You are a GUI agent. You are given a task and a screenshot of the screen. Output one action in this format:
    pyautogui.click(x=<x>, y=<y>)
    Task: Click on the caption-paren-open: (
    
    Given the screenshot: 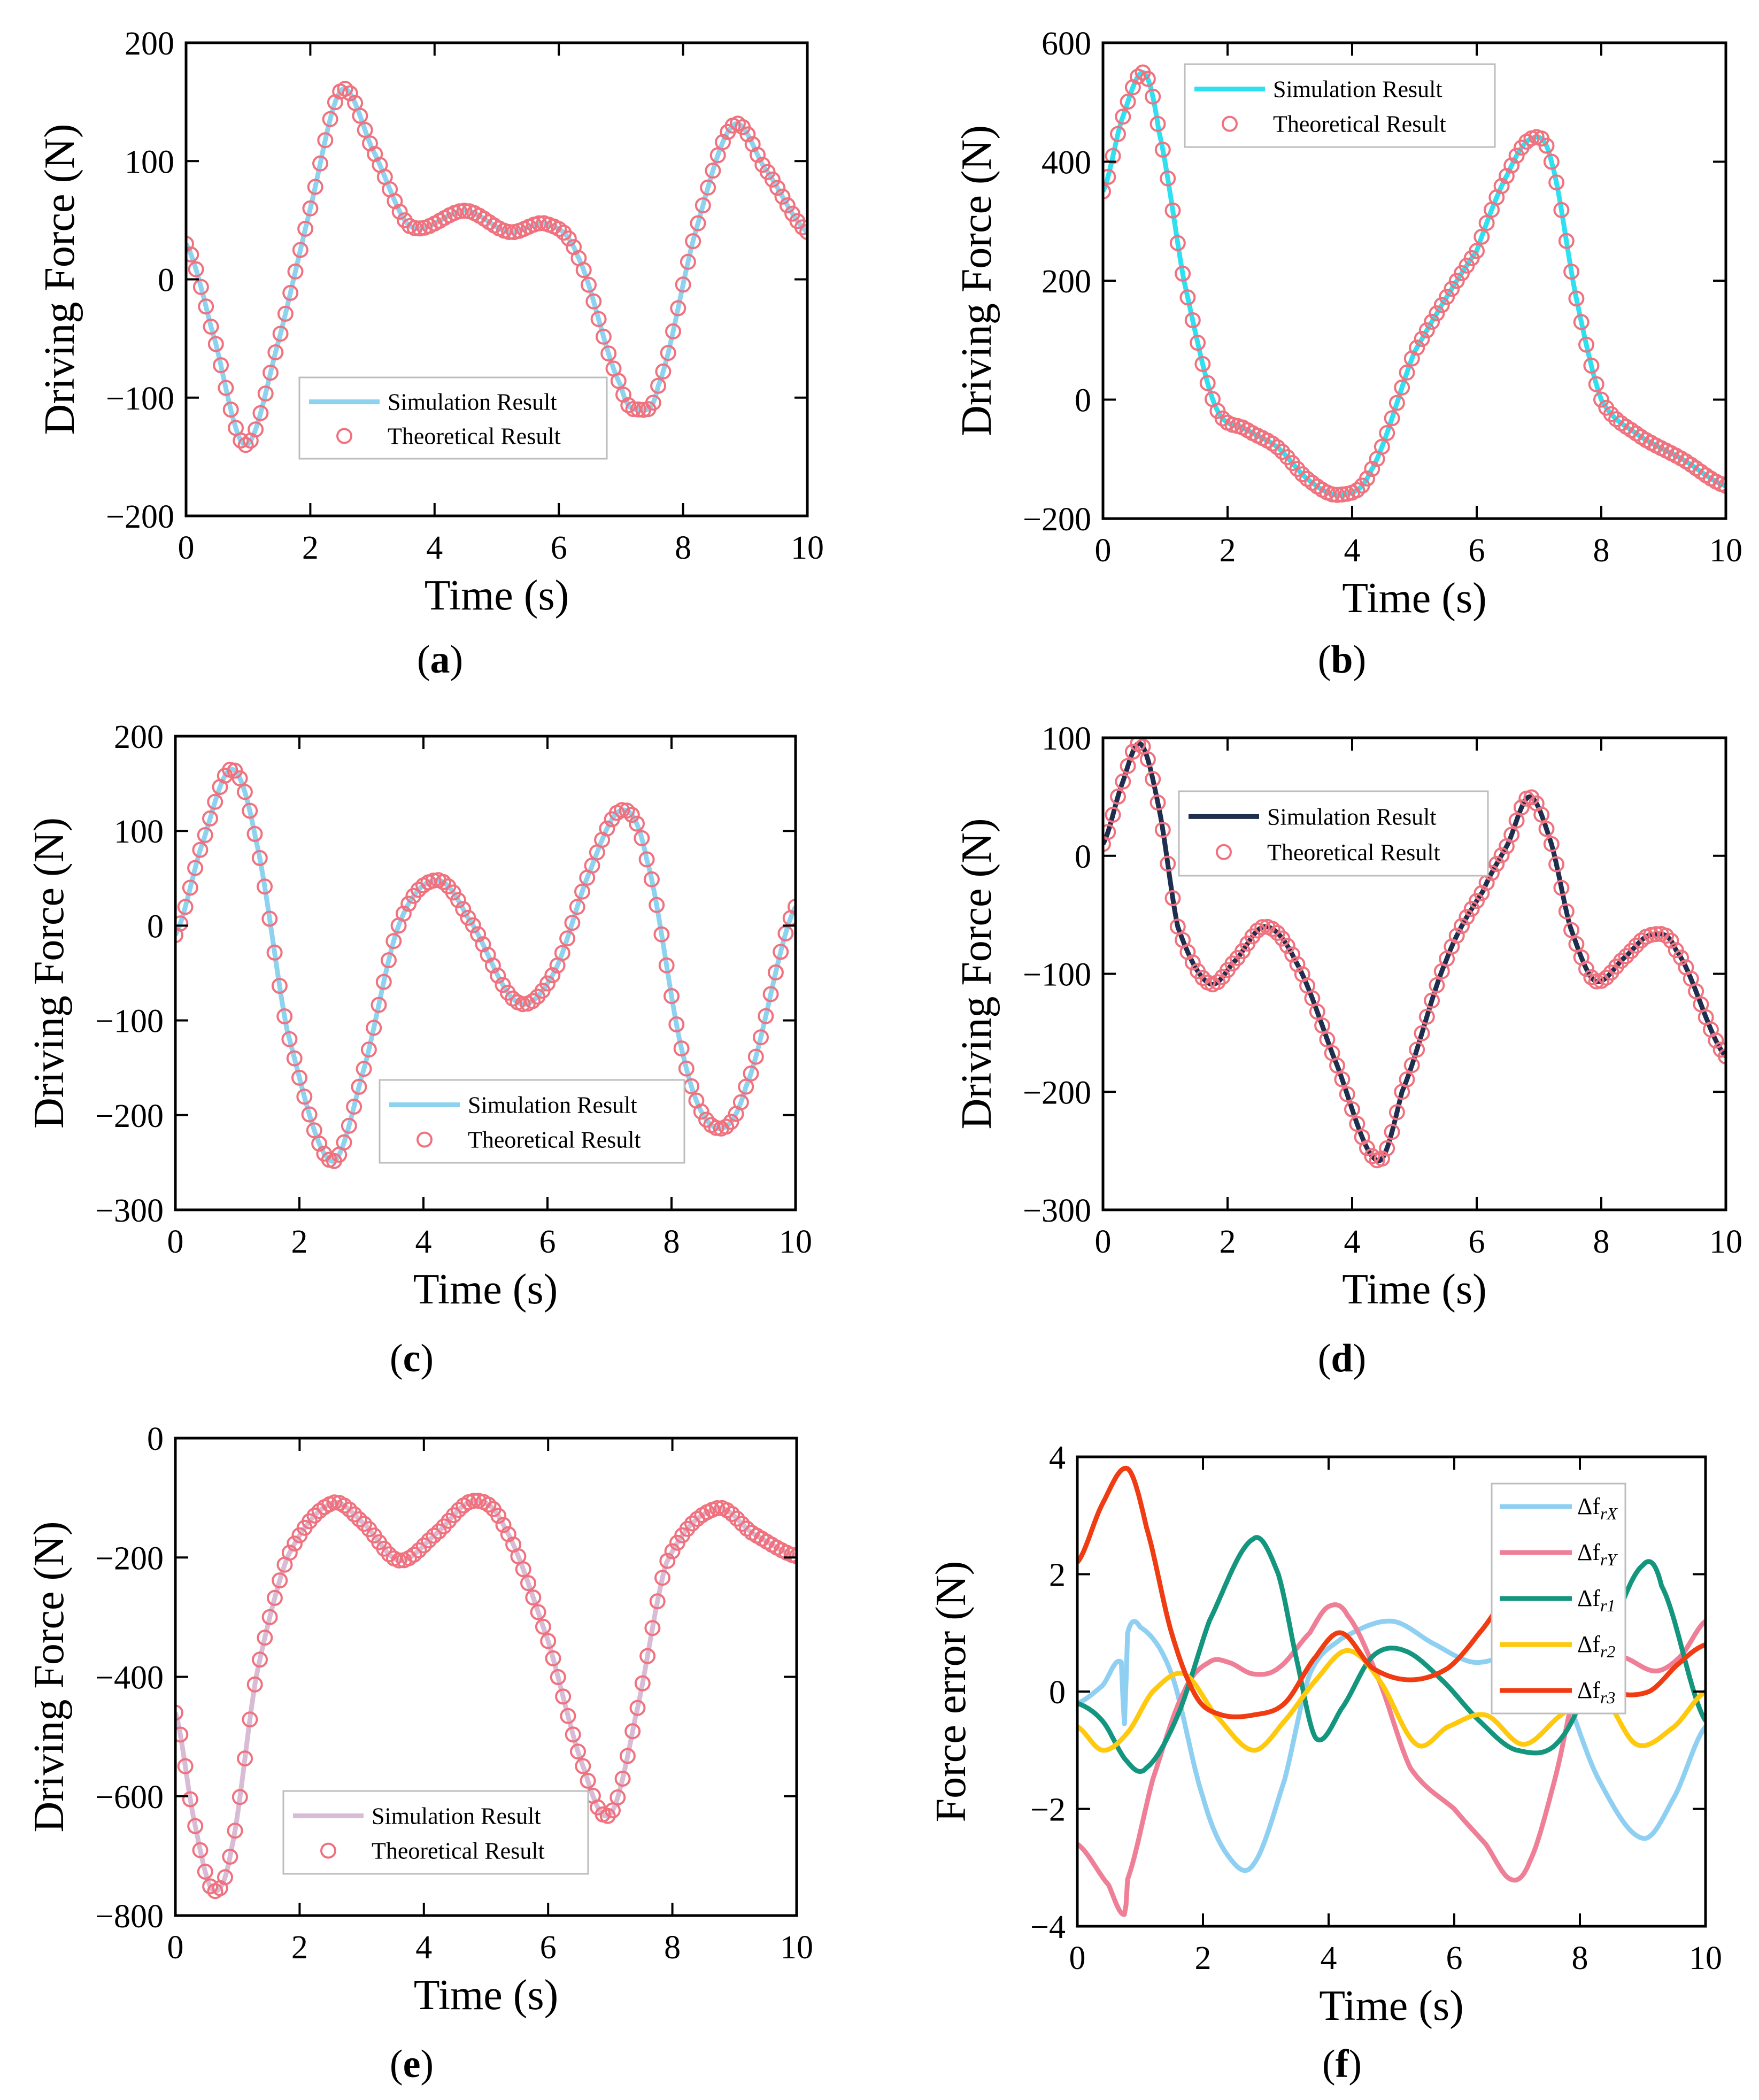 What is the action you would take?
    pyautogui.click(x=396, y=2064)
    